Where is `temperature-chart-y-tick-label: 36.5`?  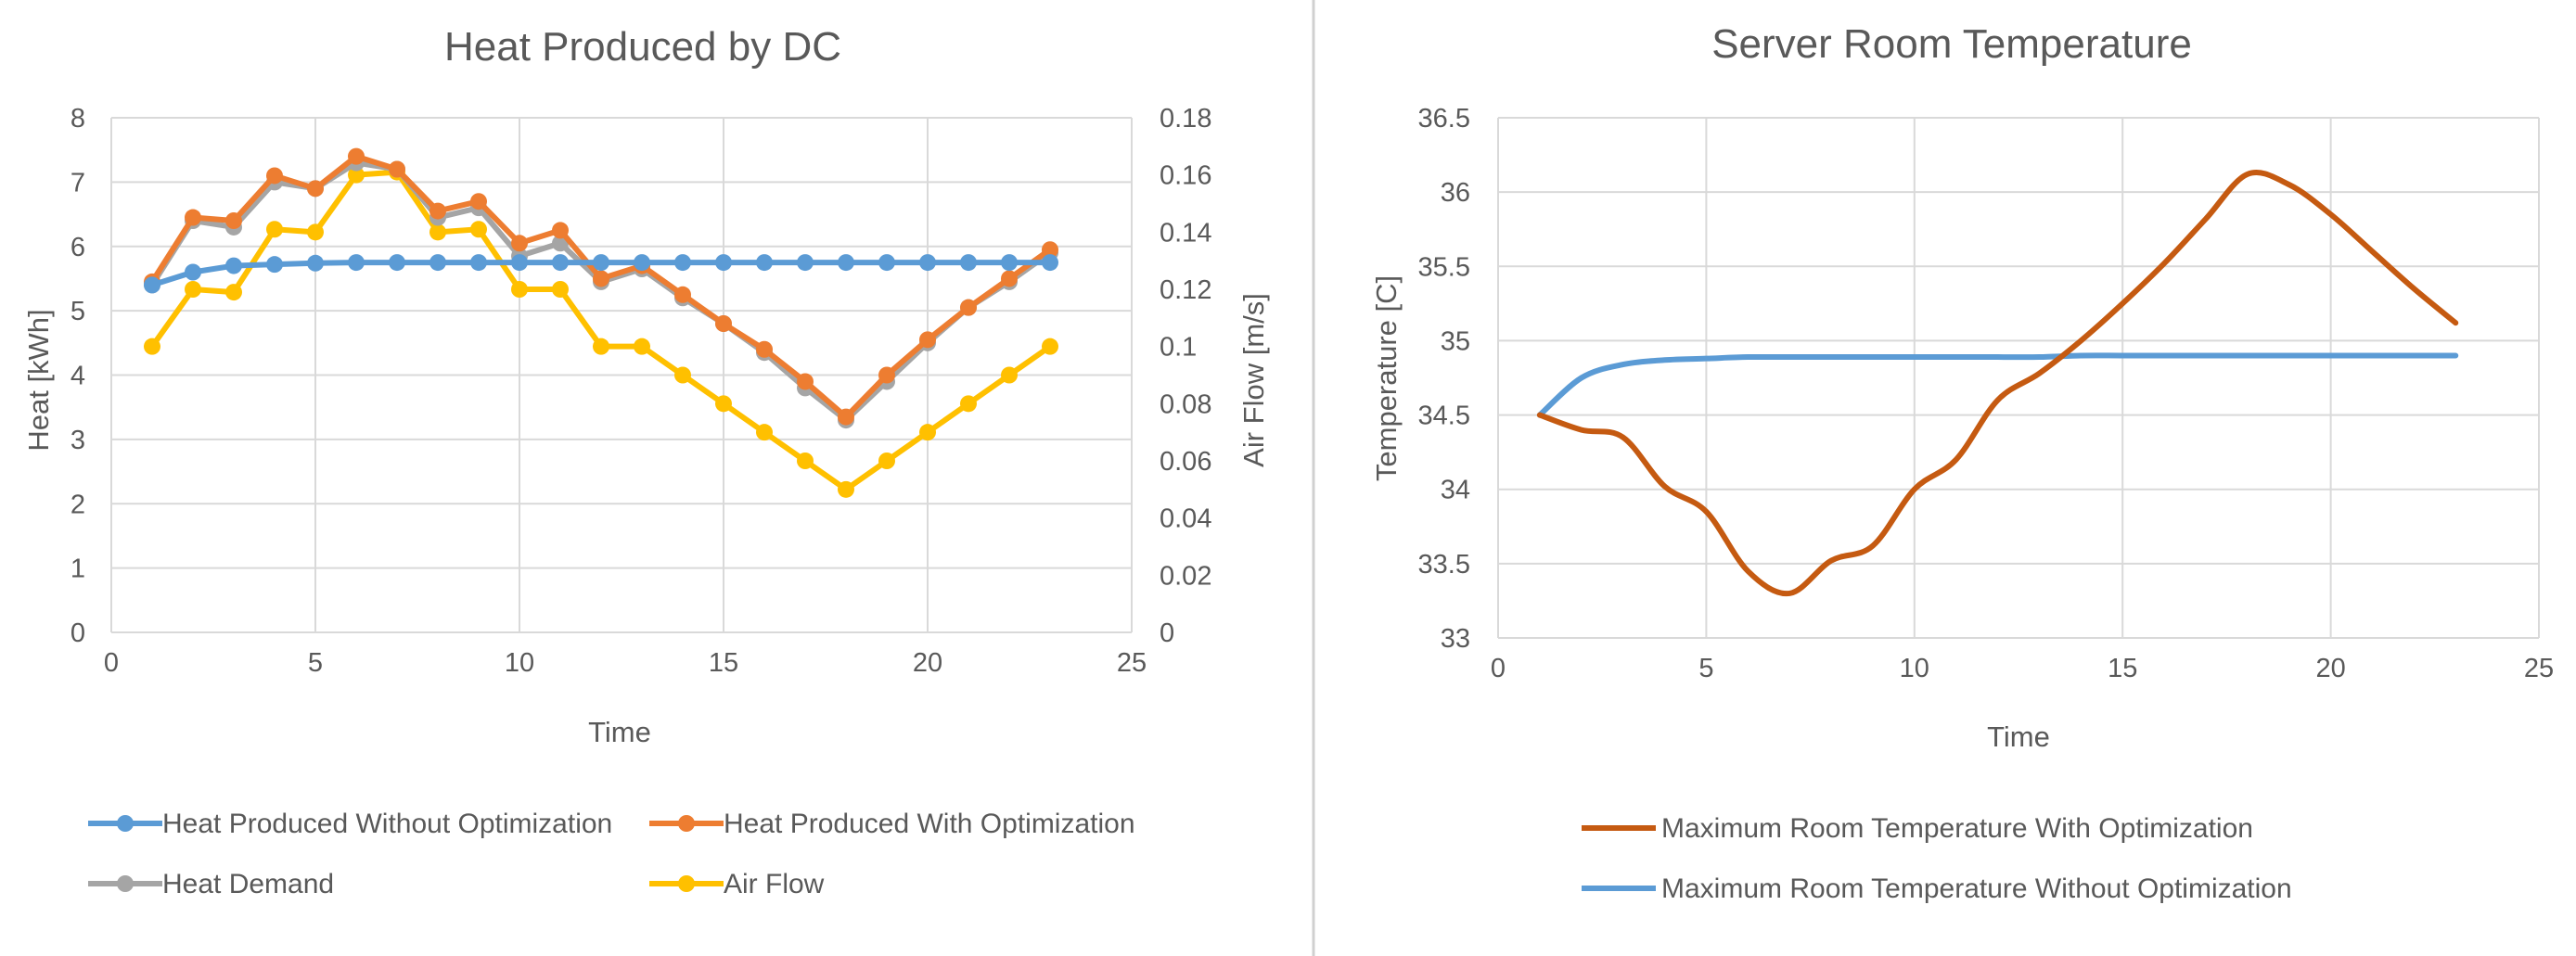
temperature-chart-y-tick-label: 36.5 is located at coordinates (1444, 119).